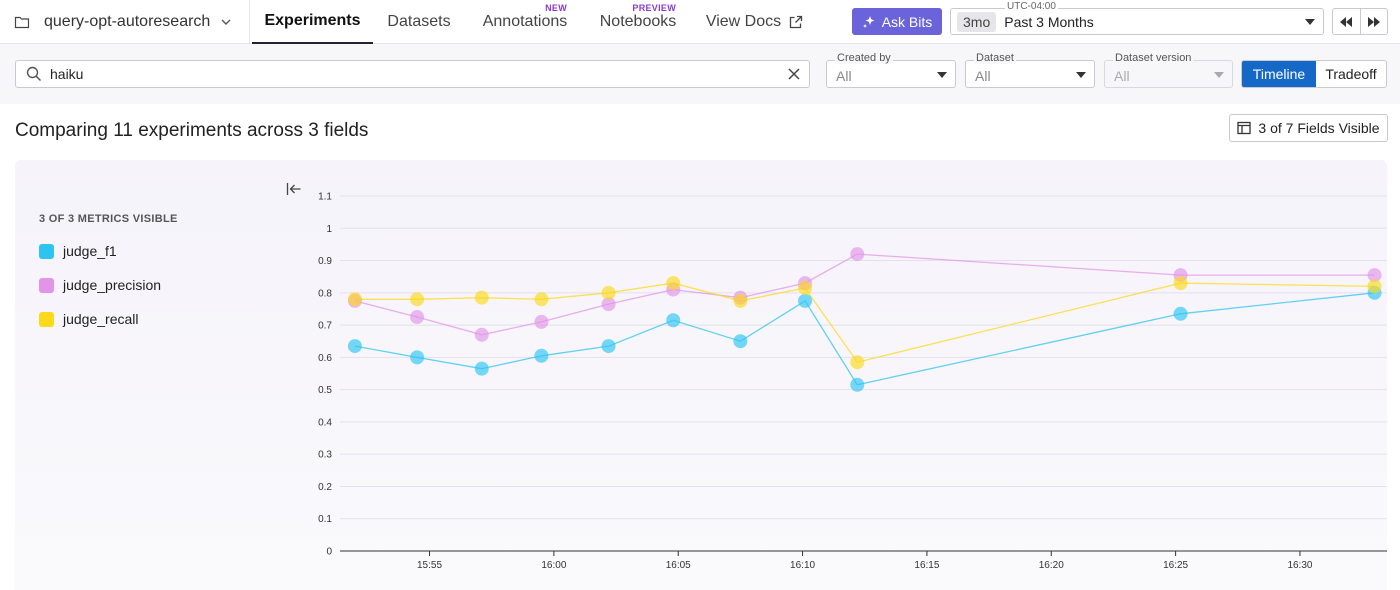  I want to click on tab-annotations: NEW Annotations, so click(525, 22).